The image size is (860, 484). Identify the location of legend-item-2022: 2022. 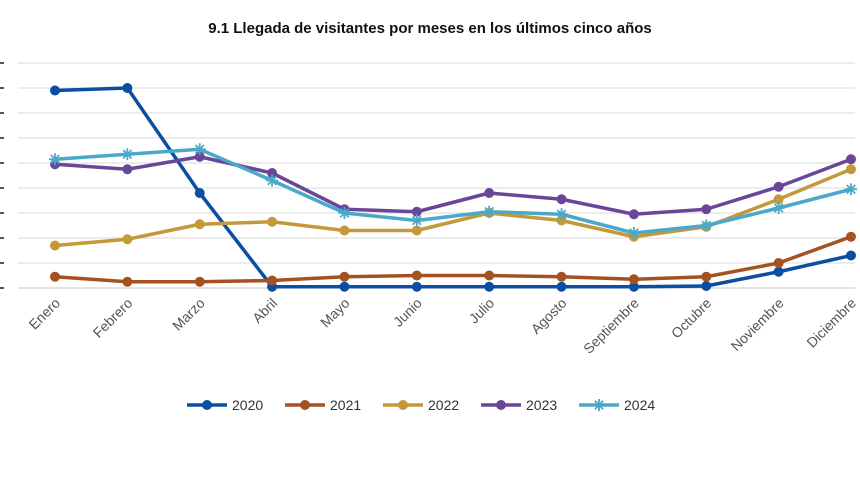
(421, 405).